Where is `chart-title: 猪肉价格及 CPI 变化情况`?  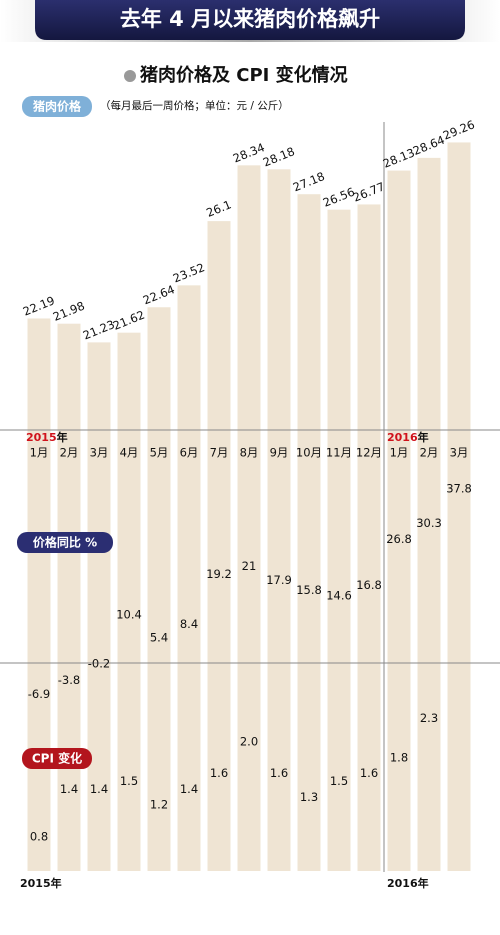 chart-title: 猪肉价格及 CPI 变化情况 is located at coordinates (243, 75).